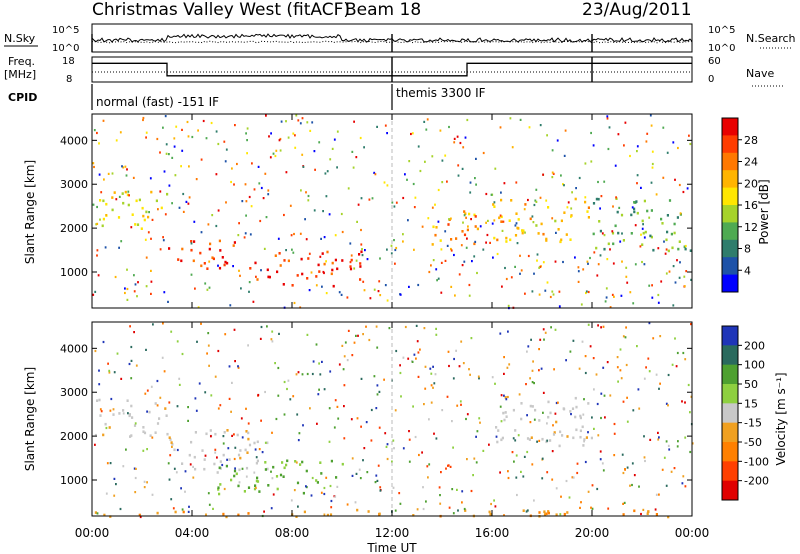 This screenshot has width=800, height=554. Describe the element at coordinates (730, 490) in the screenshot. I see `colorbar-swatch` at that location.